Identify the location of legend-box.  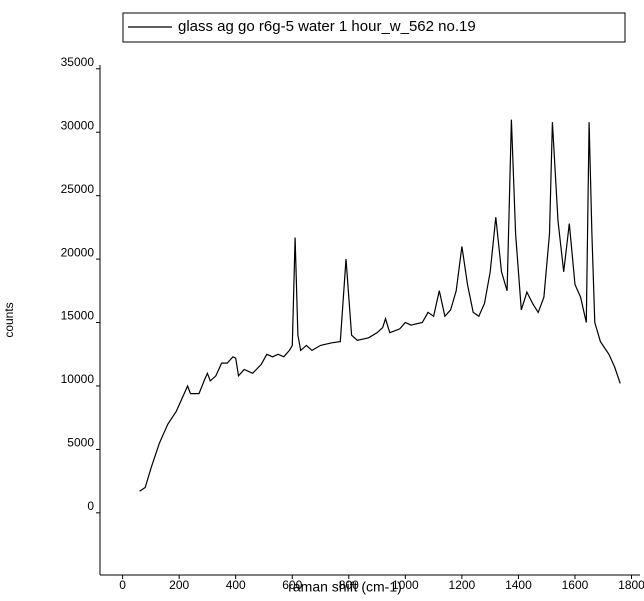
(374, 27).